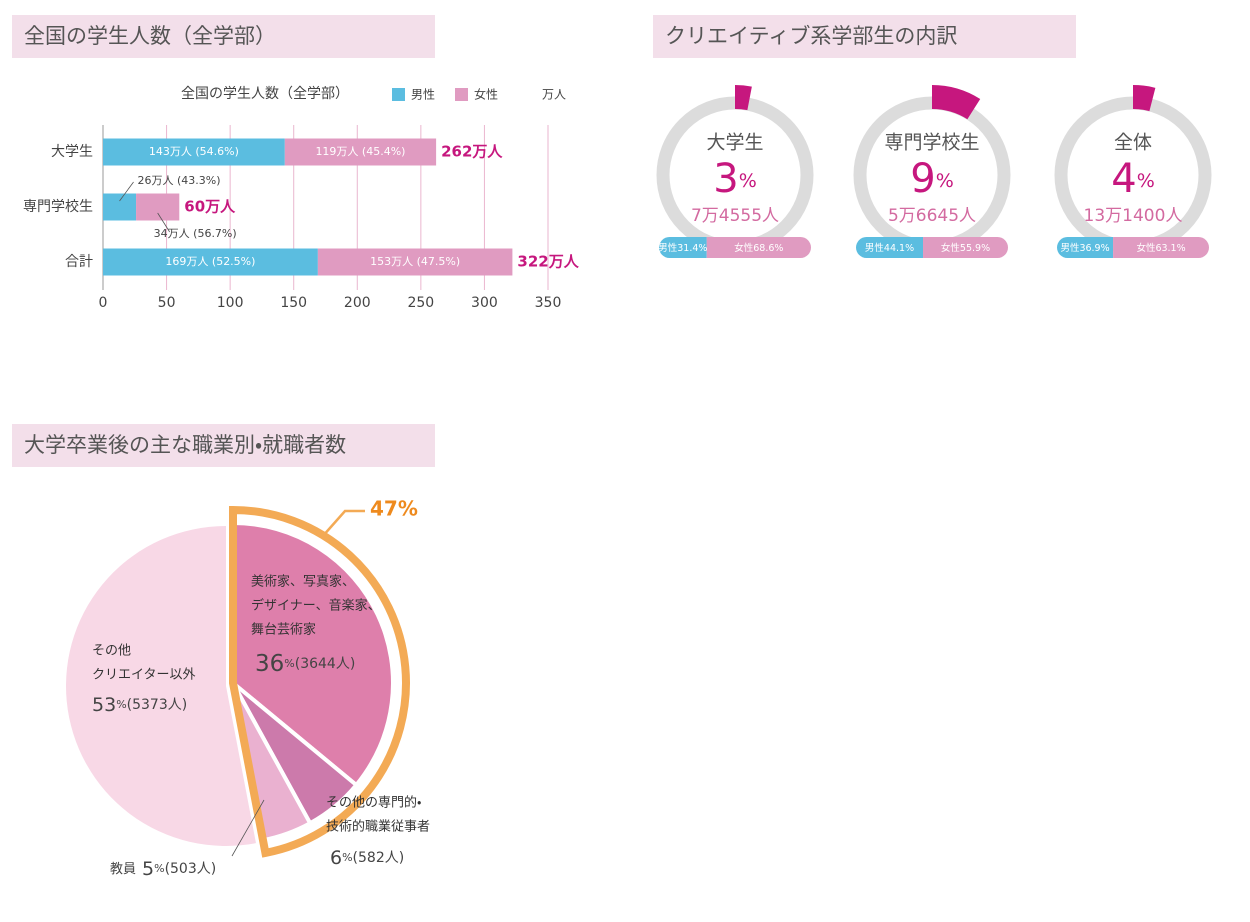 The height and width of the screenshot is (922, 1250). Describe the element at coordinates (58, 207) in the screenshot. I see `y-tick-label: 専門学校生` at that location.